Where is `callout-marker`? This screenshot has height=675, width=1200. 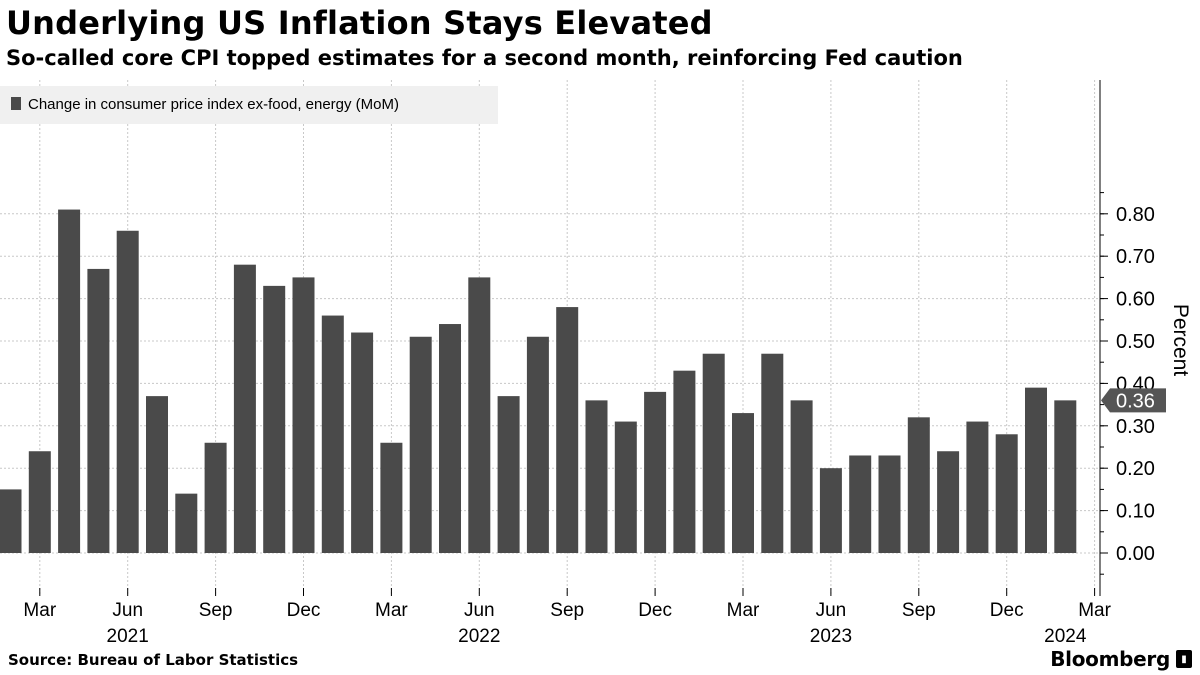 callout-marker is located at coordinates (1133, 400).